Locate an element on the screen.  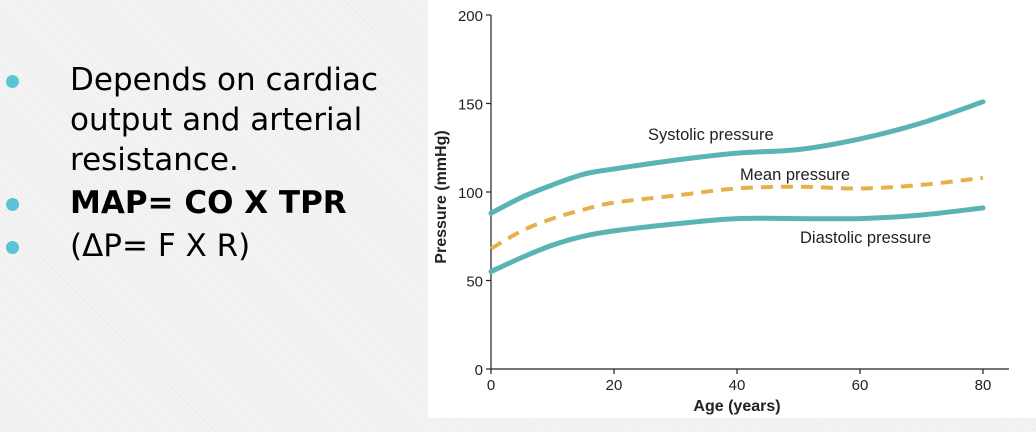
bullet-item: (ΔP= F X R) is located at coordinates (210, 246).